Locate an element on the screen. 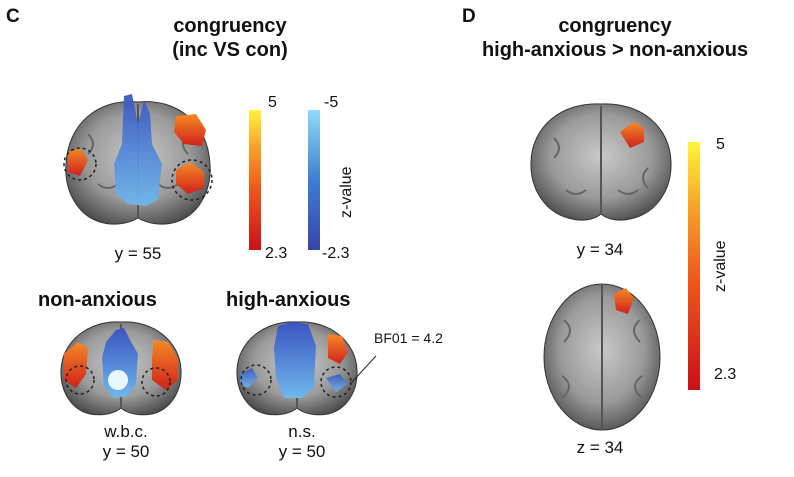 The height and width of the screenshot is (477, 794). brain-coronal-high-anxious is located at coordinates (297, 368).